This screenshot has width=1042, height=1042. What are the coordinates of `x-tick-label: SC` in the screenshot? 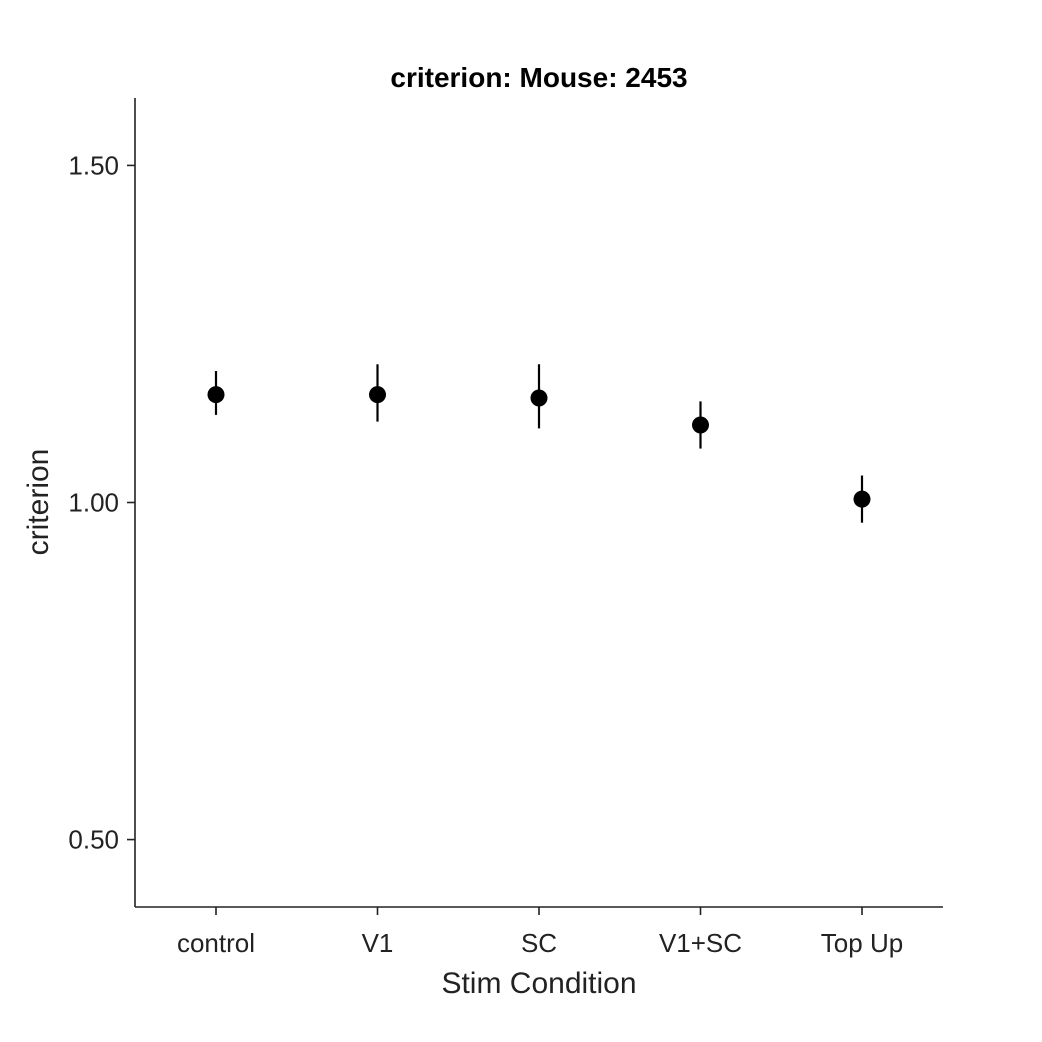 It's located at (539, 943).